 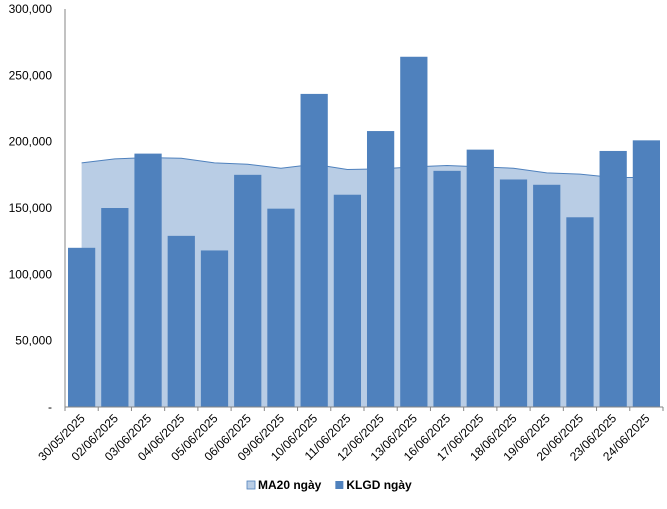 What do you see at coordinates (214, 328) in the screenshot?
I see `bar-klgd-05/06/2025` at bounding box center [214, 328].